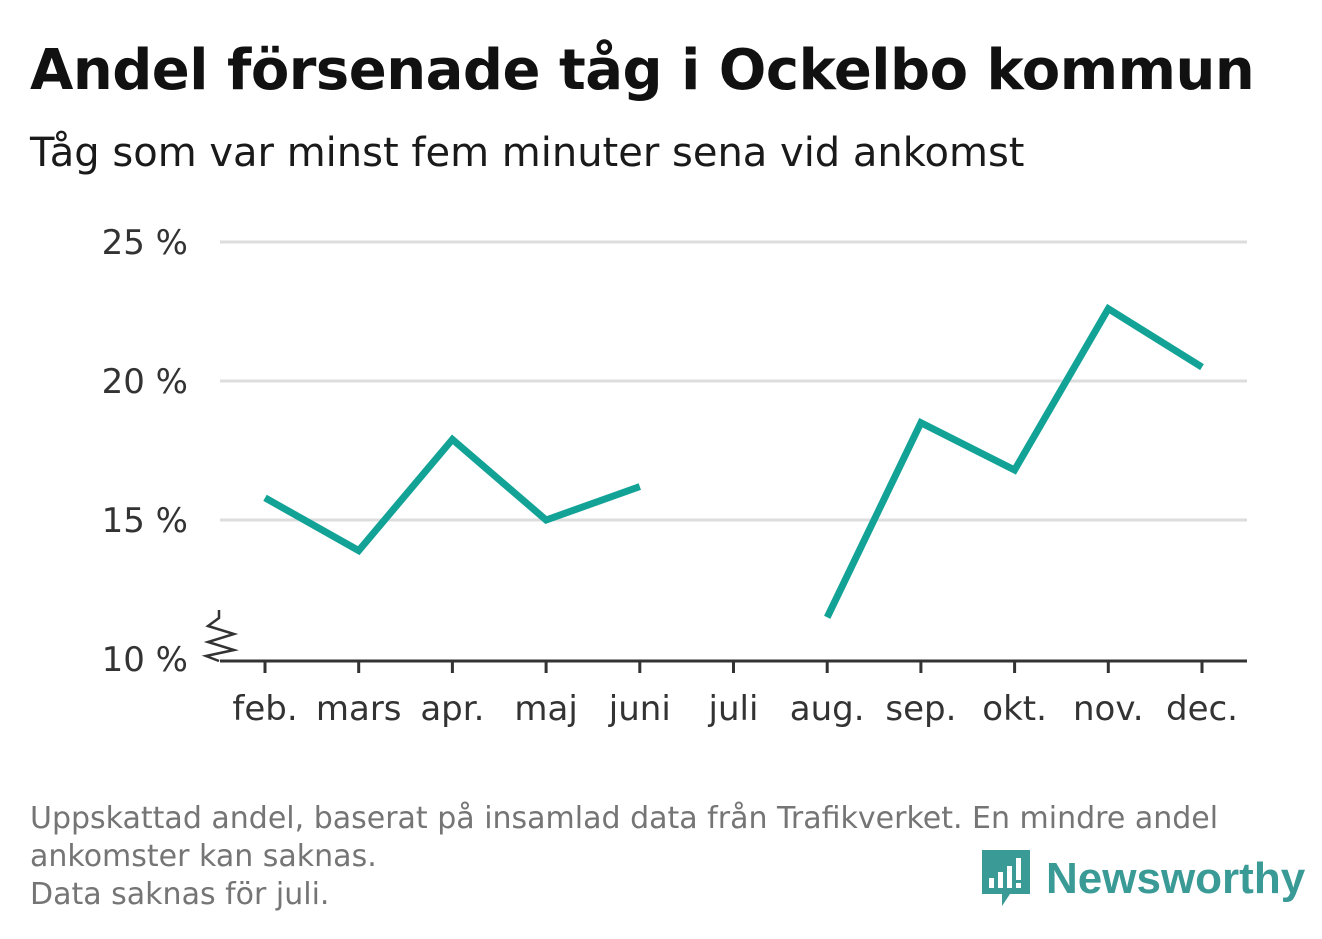  Describe the element at coordinates (145, 521) in the screenshot. I see `y-tick-label: 15 %` at that location.